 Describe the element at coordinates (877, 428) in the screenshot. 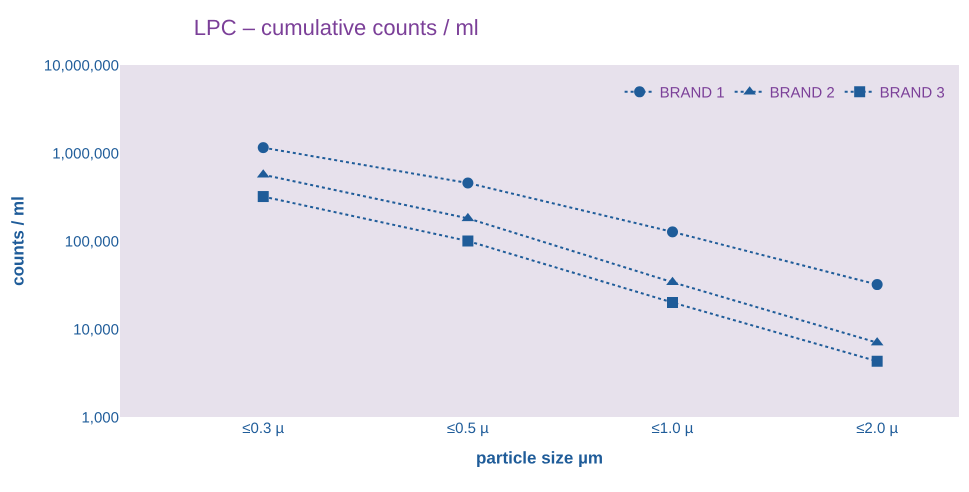

I see `x-tick-label: ≤2.0 µ` at that location.